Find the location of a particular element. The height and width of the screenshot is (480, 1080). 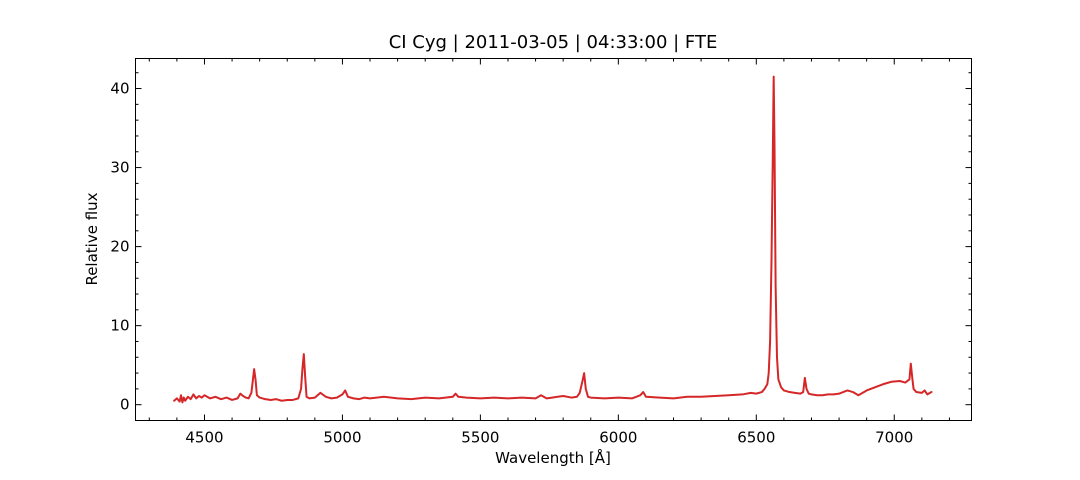

y-axis-label: Relative flux is located at coordinates (92, 238).